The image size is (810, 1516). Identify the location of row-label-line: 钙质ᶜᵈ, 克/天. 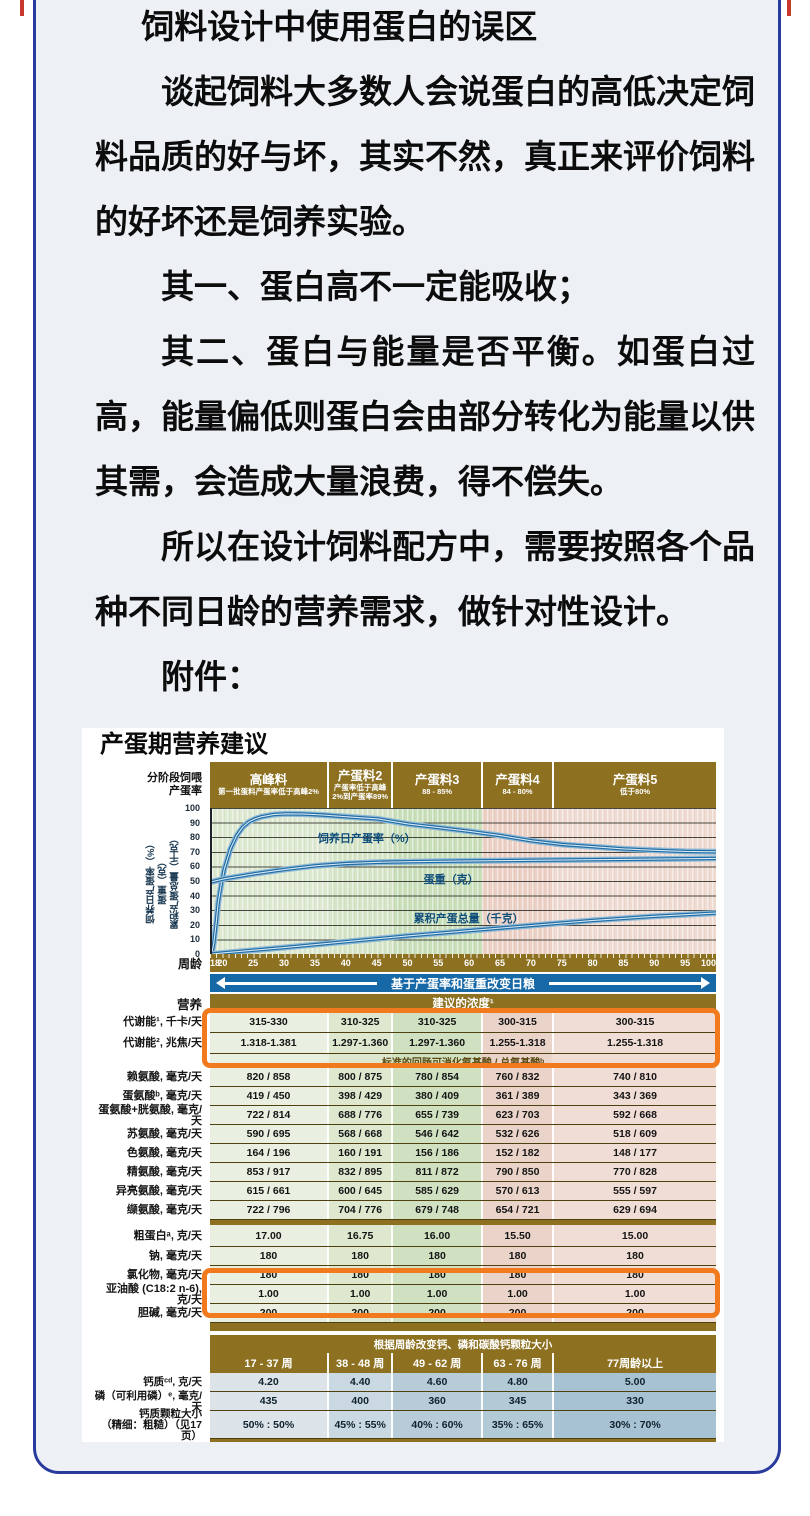
(172, 1382).